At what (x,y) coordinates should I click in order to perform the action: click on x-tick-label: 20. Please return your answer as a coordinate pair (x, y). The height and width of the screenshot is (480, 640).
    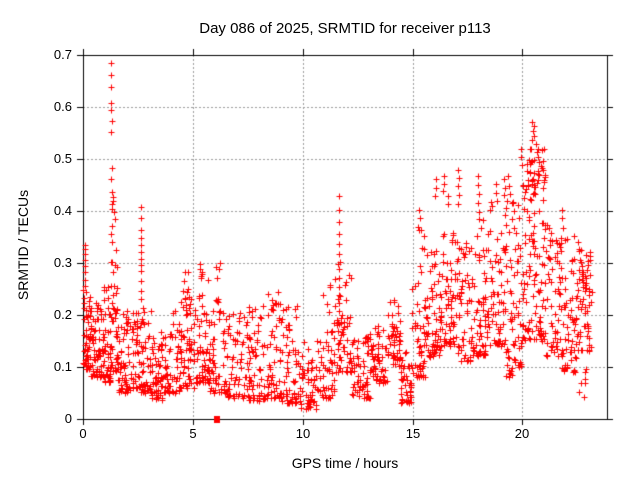
    Looking at the image, I should click on (522, 433).